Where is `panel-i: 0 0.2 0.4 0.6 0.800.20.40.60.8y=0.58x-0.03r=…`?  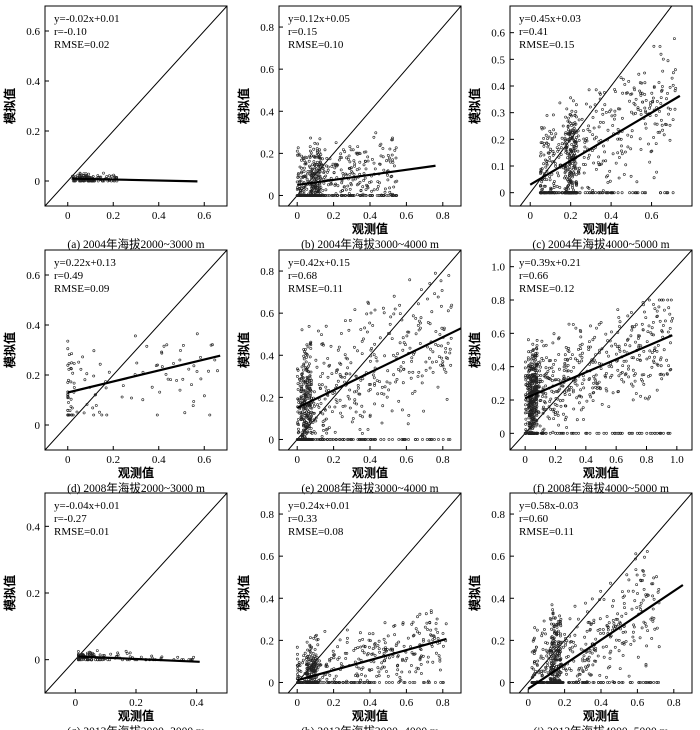 panel-i: 0 0.2 0.4 0.6 0.800.20.40.60.8y=0.58x-0.03r=… is located at coordinates (580, 611).